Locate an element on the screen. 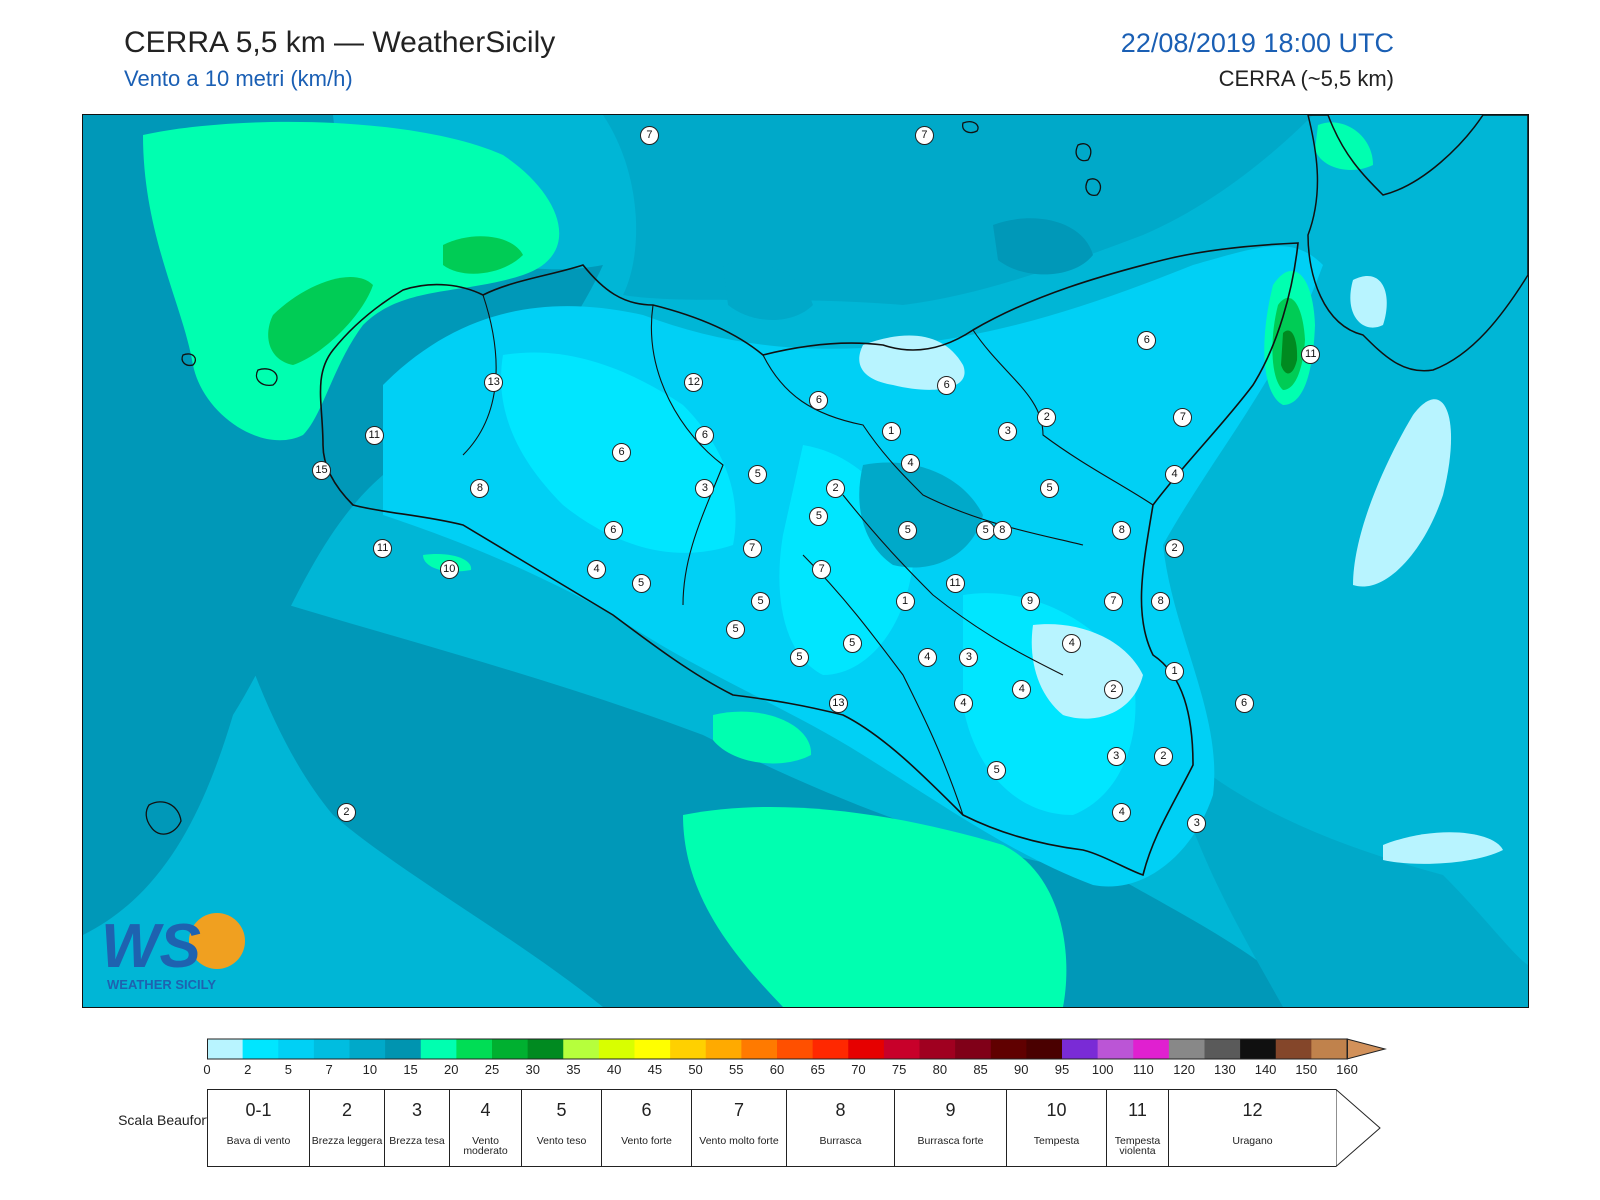 The width and height of the screenshot is (1600, 1200). colorbar-tick-label: 55 is located at coordinates (736, 1069).